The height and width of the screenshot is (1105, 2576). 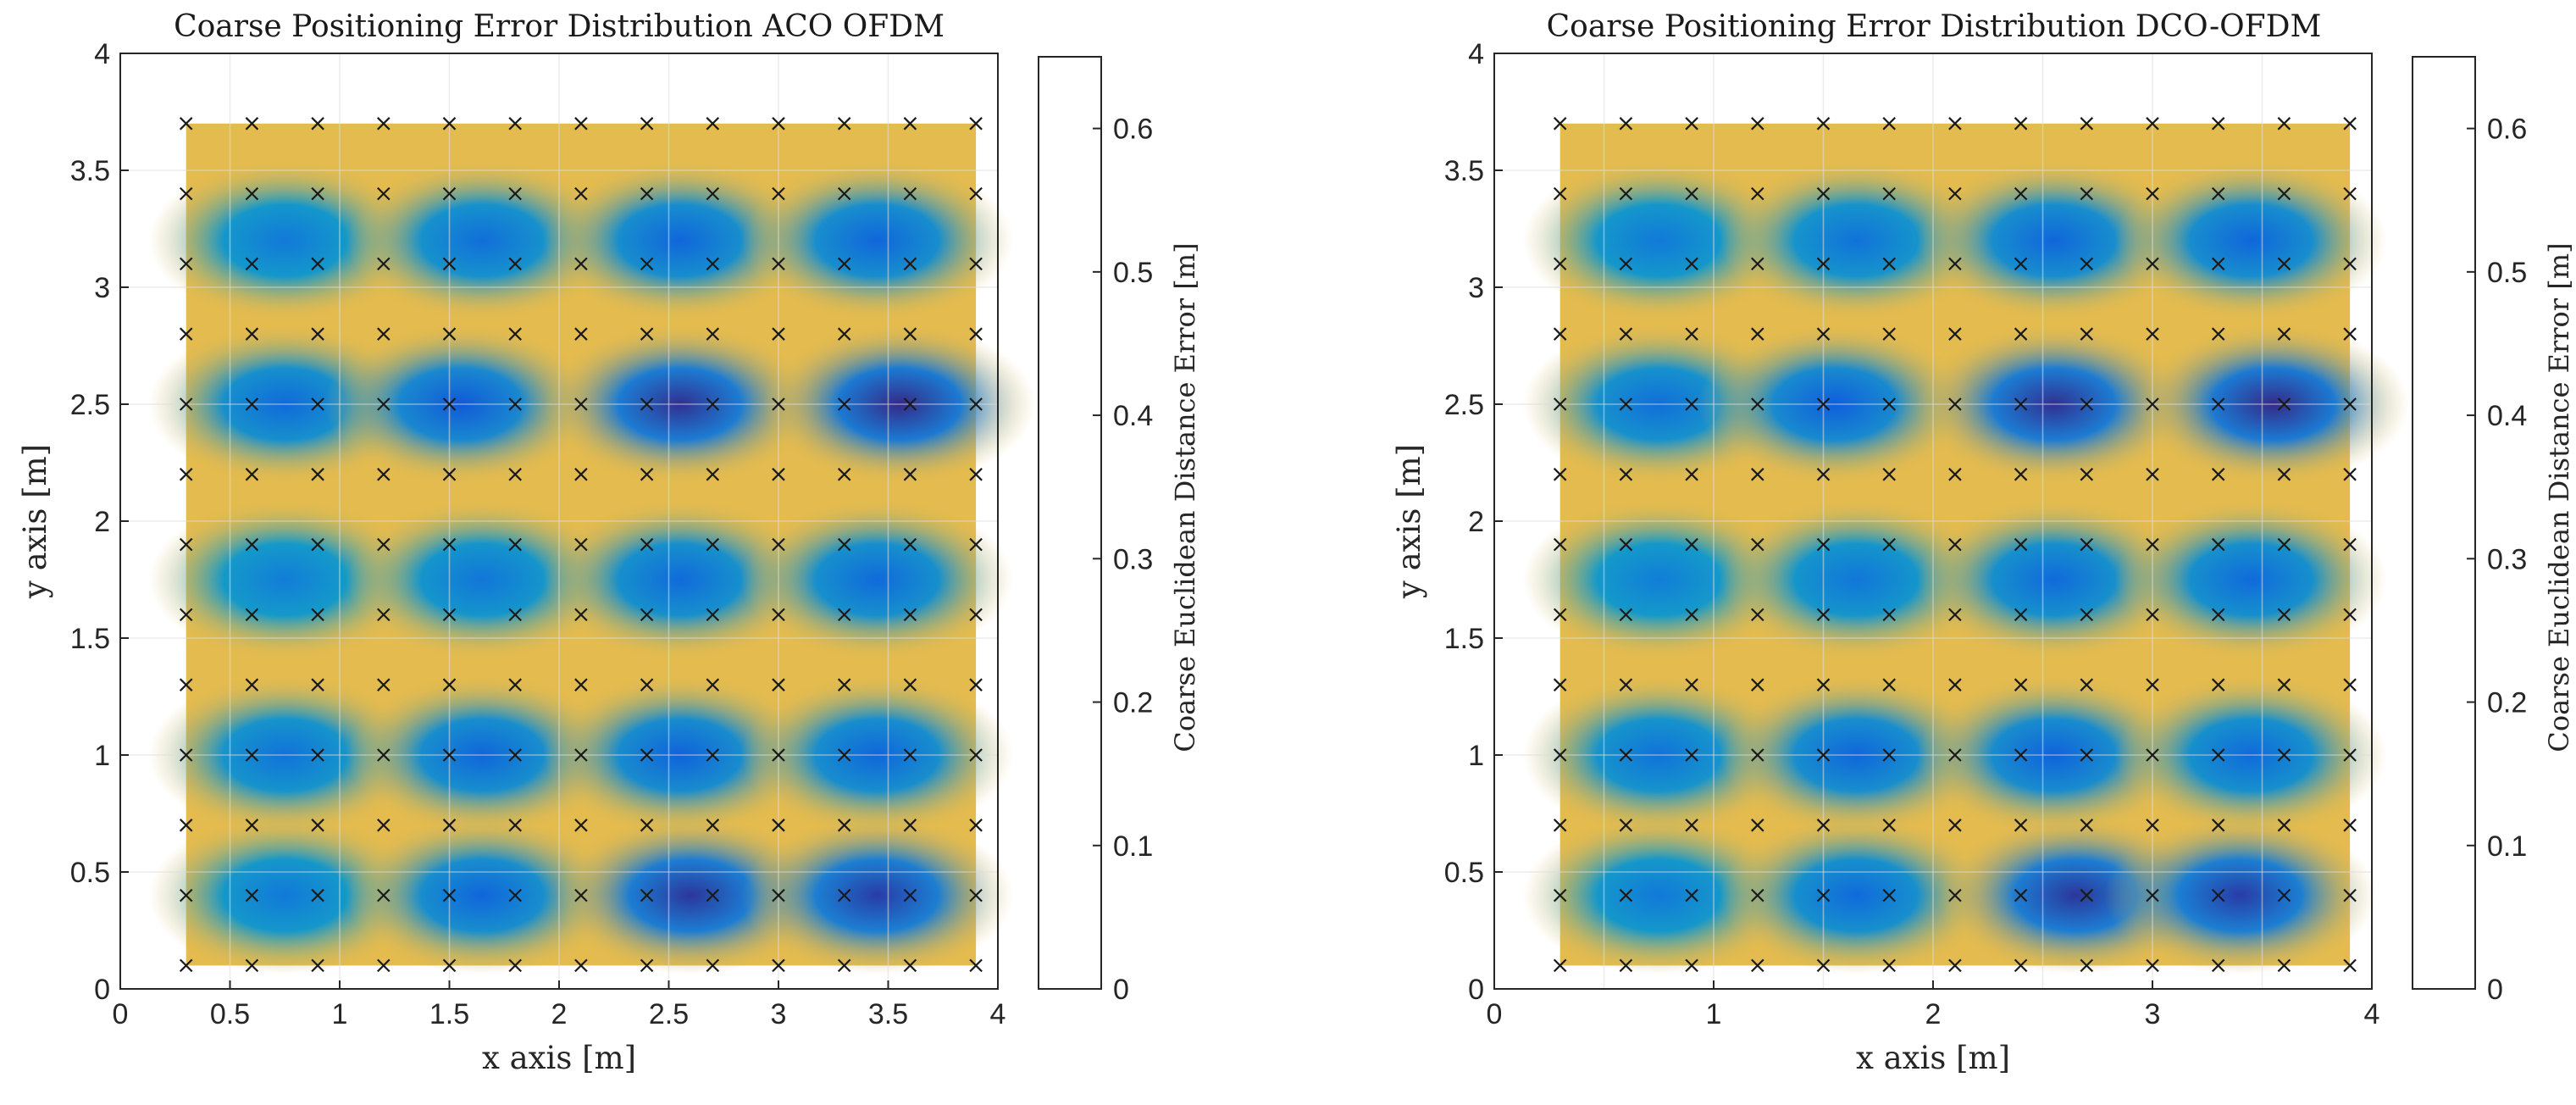 I want to click on y-tick-label: 1, so click(x=1476, y=756).